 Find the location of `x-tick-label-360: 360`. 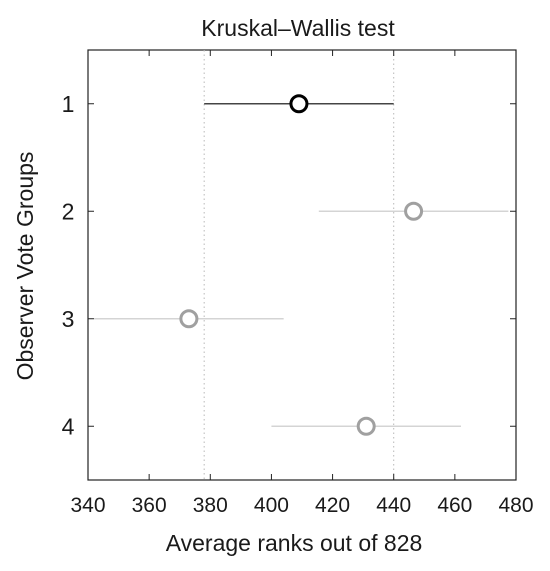

x-tick-label-360: 360 is located at coordinates (149, 505).